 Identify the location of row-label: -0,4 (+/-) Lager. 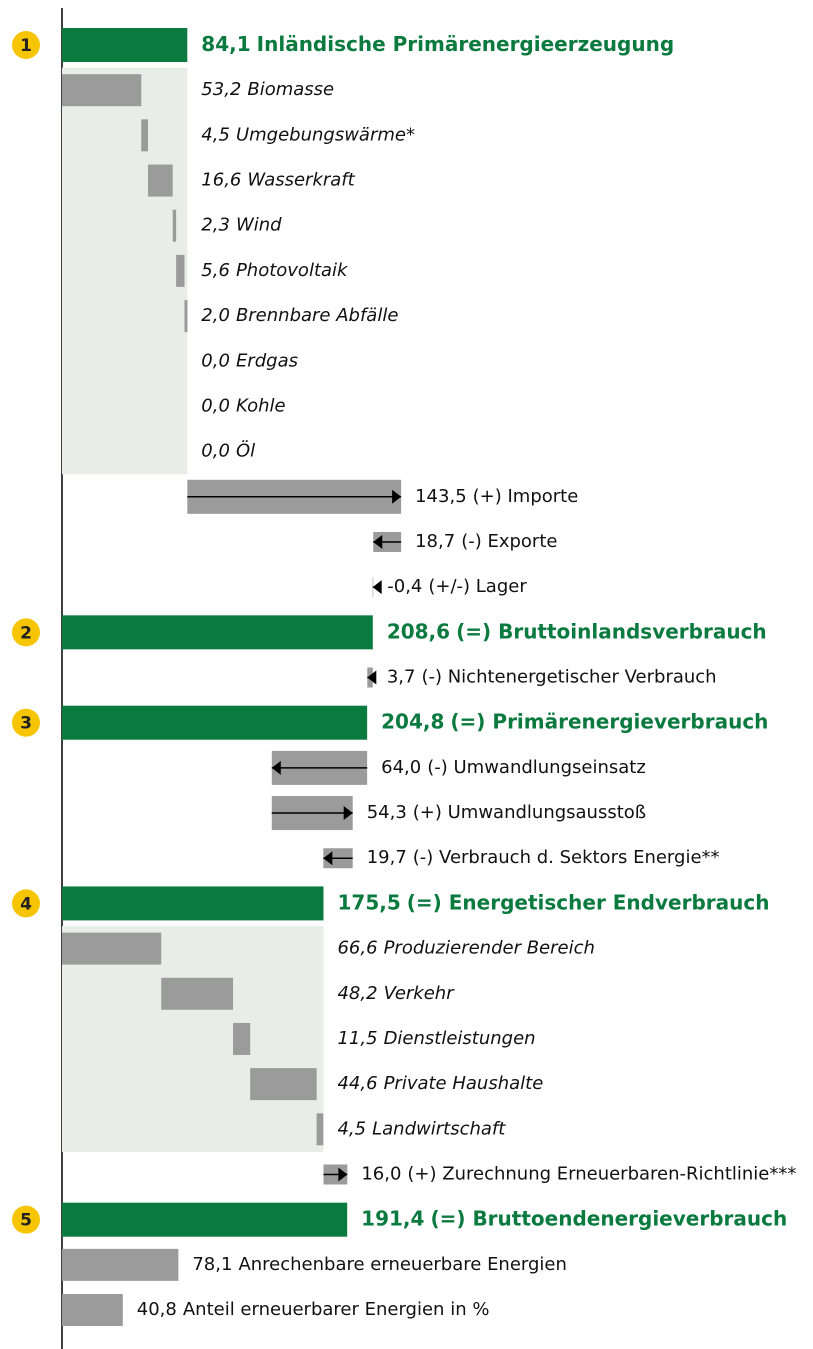
(457, 586).